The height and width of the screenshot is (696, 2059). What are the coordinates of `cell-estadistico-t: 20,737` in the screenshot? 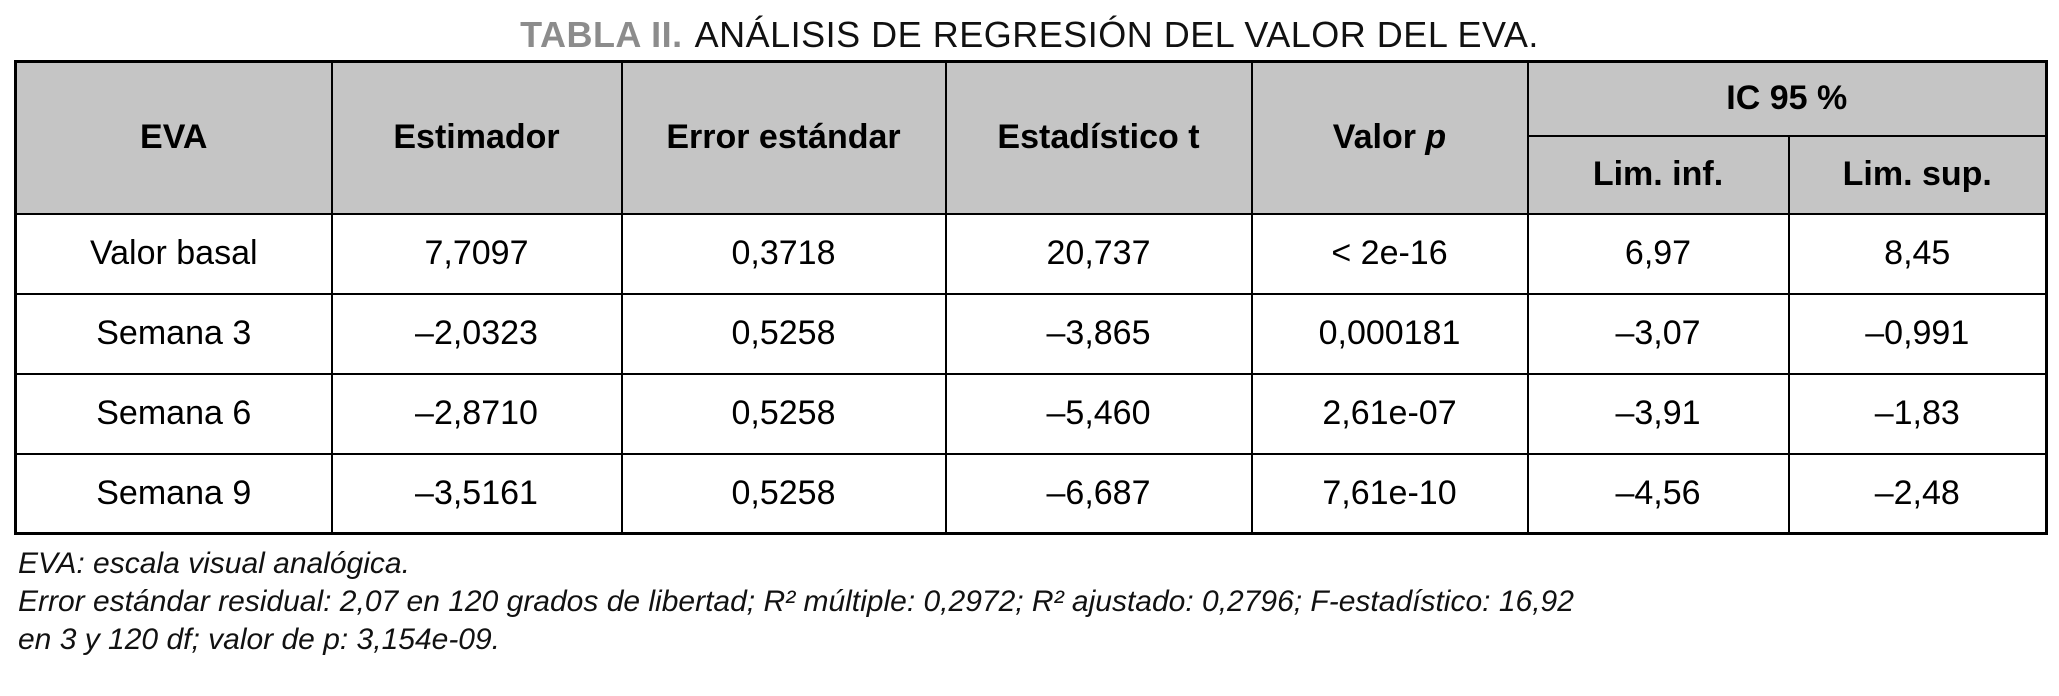 It's located at (1098, 253).